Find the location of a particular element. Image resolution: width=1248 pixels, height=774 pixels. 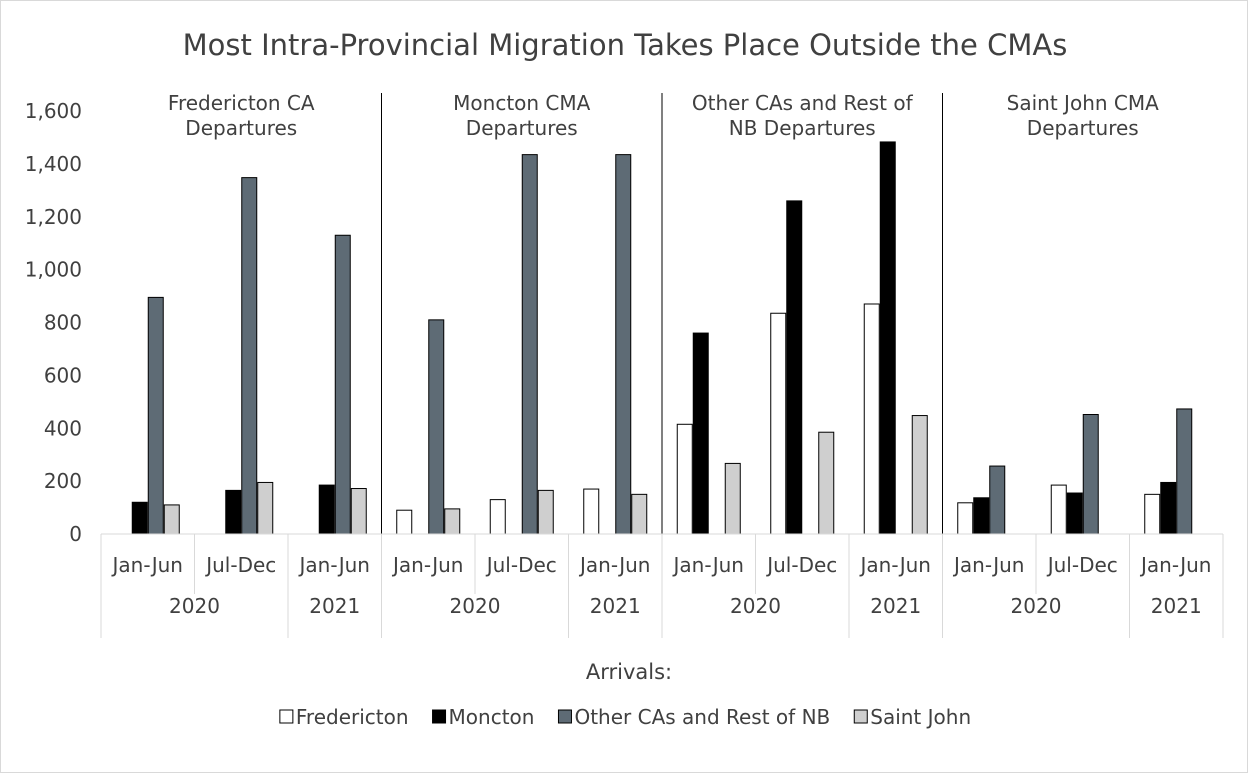

y-tick-label: 1,400 is located at coordinates (53, 164).